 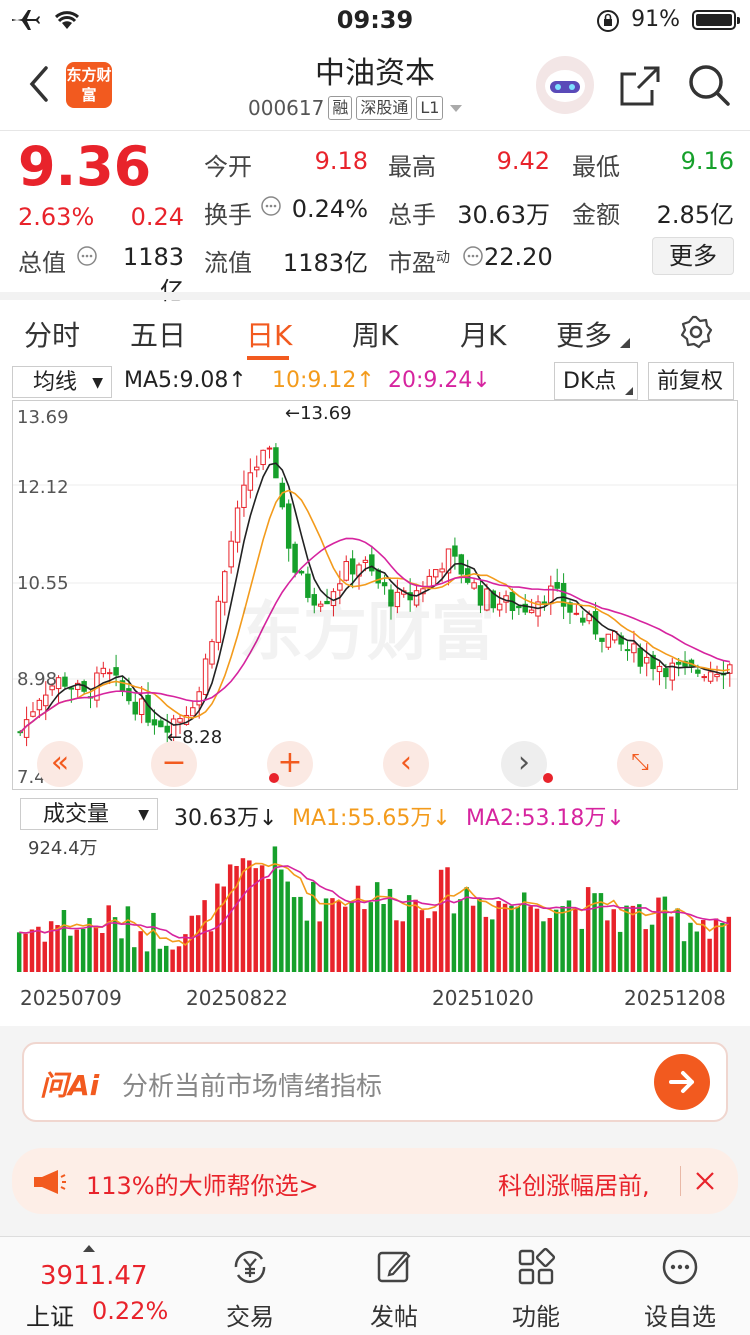 I want to click on ai-ask-box: 问Ai 分析当前市场情绪指标, so click(x=375, y=1082).